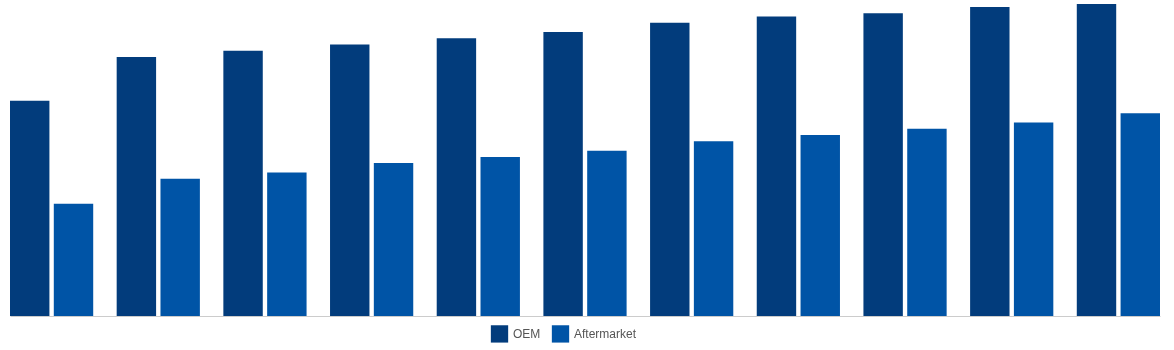 The height and width of the screenshot is (350, 1174). What do you see at coordinates (605, 333) in the screenshot?
I see `legend-label: Aftermarket` at bounding box center [605, 333].